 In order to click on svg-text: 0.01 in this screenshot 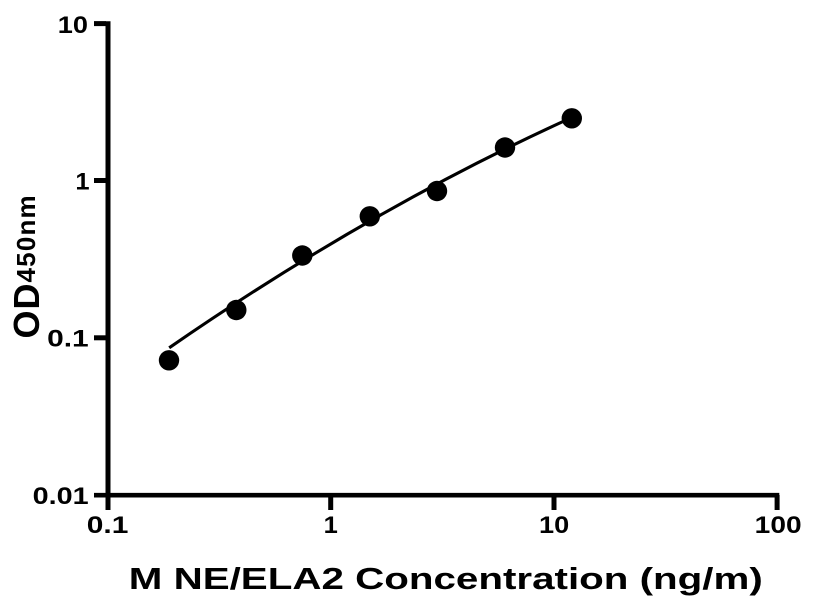, I will do `click(61, 496)`.